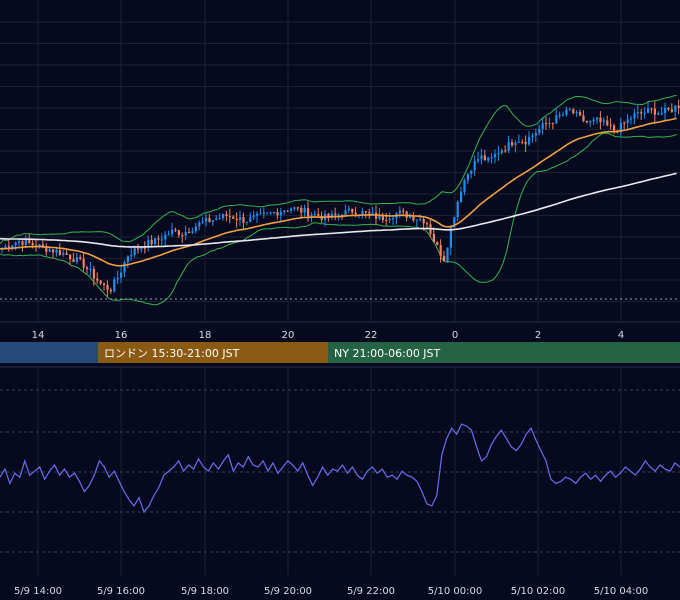 The width and height of the screenshot is (680, 600). I want to click on price-x-tick-label: 0, so click(455, 335).